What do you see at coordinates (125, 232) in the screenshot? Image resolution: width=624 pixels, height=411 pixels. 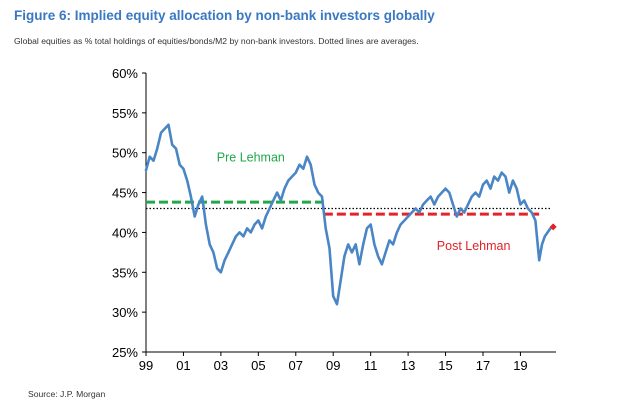 I see `y-tick-label: 40%` at bounding box center [125, 232].